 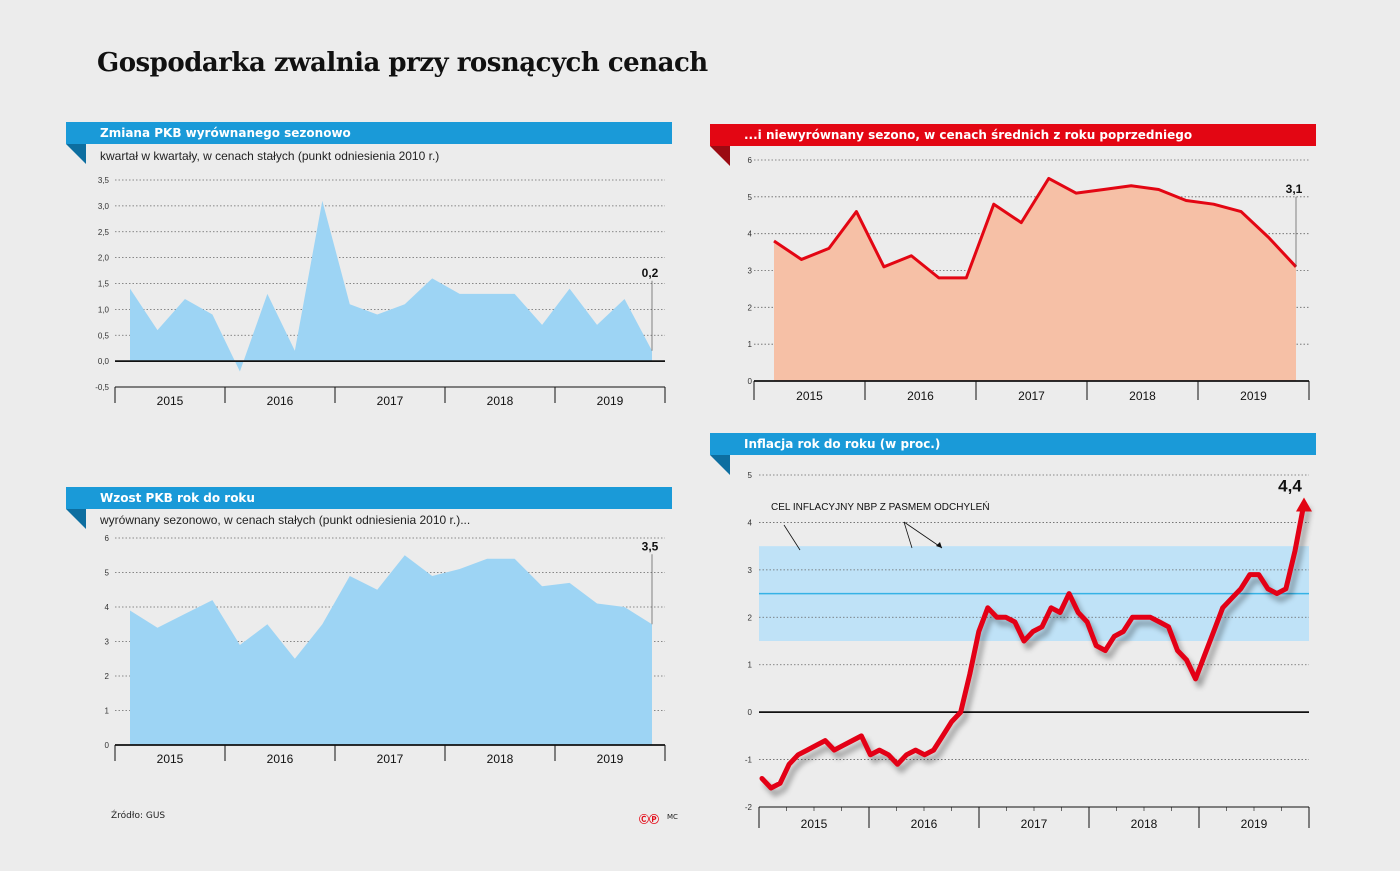 What do you see at coordinates (402, 63) in the screenshot?
I see `page-title: Gospodarka zwalnia przy rosnących cenach` at bounding box center [402, 63].